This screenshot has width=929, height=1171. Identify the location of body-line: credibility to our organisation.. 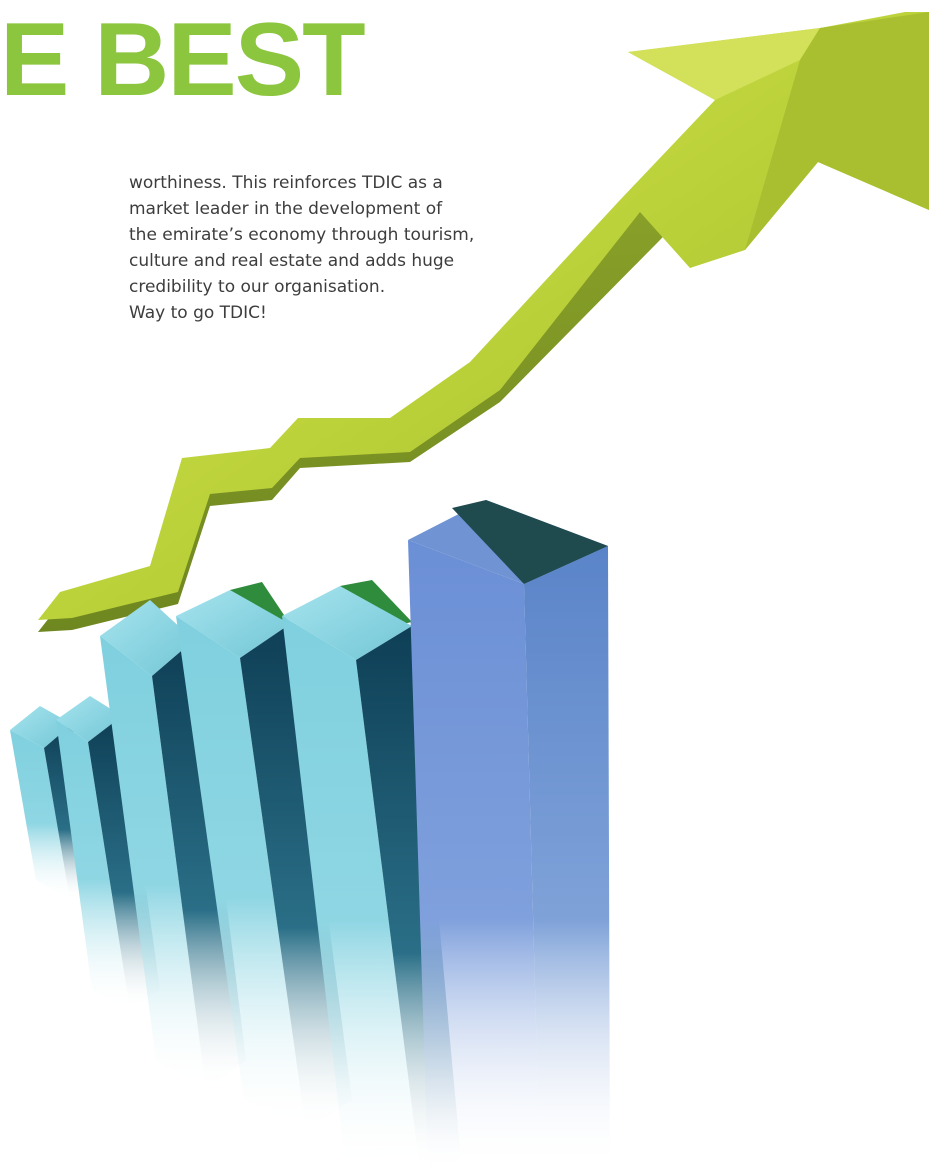
(257, 287).